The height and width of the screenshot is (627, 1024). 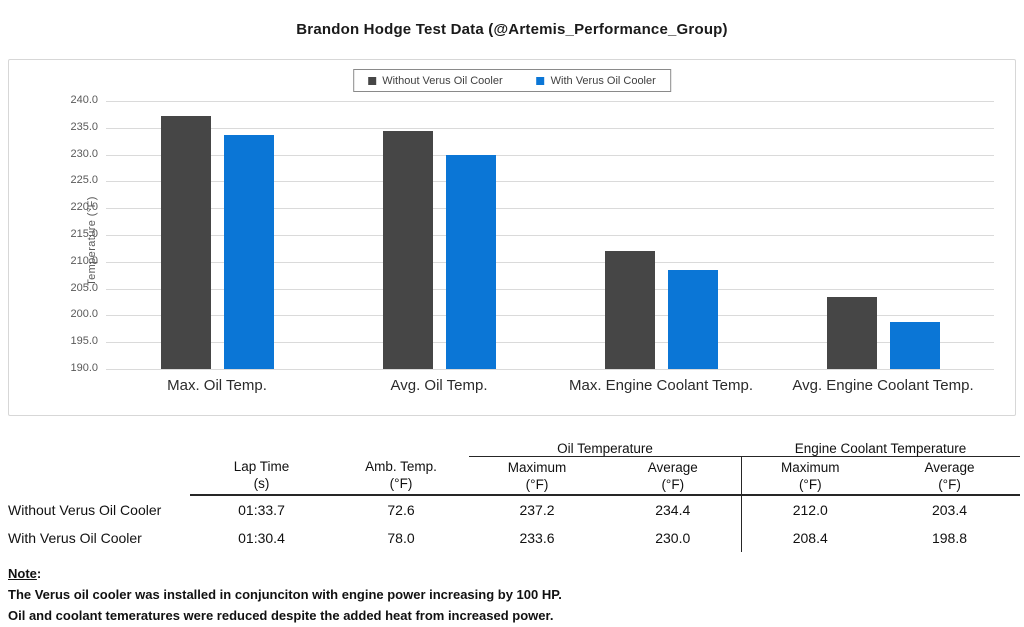 I want to click on table-cell: 72.6, so click(x=401, y=510).